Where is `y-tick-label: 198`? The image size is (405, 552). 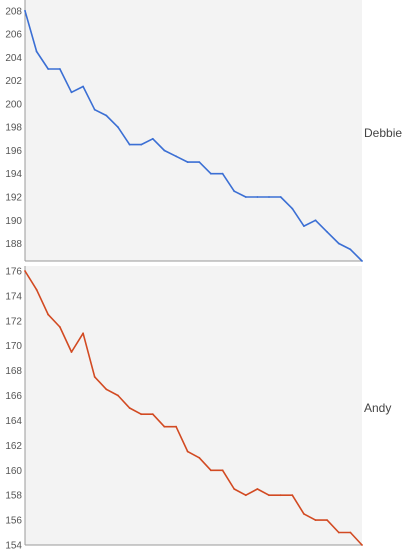
y-tick-label: 198 is located at coordinates (13, 128).